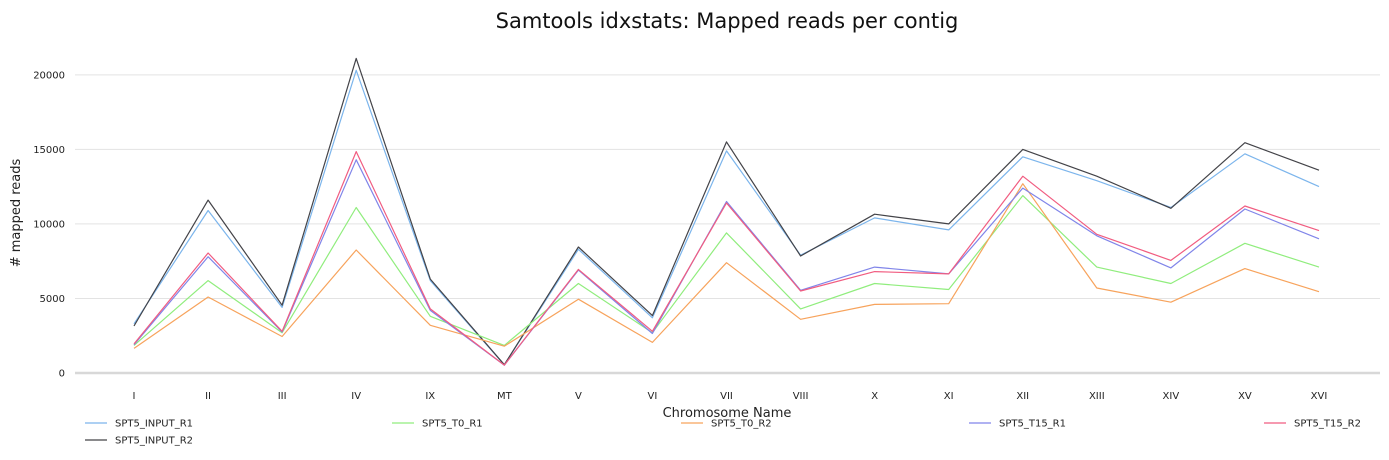  I want to click on x-tick-label: VII, so click(726, 396).